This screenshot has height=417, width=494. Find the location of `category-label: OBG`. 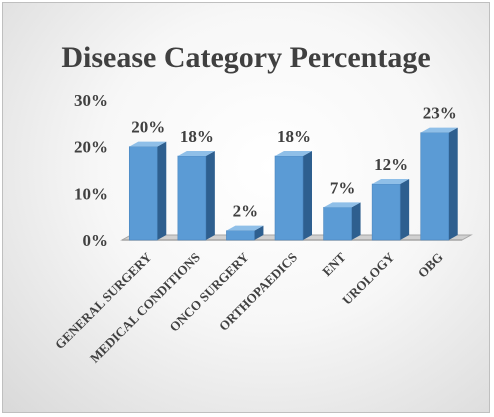

category-label: OBG is located at coordinates (430, 265).